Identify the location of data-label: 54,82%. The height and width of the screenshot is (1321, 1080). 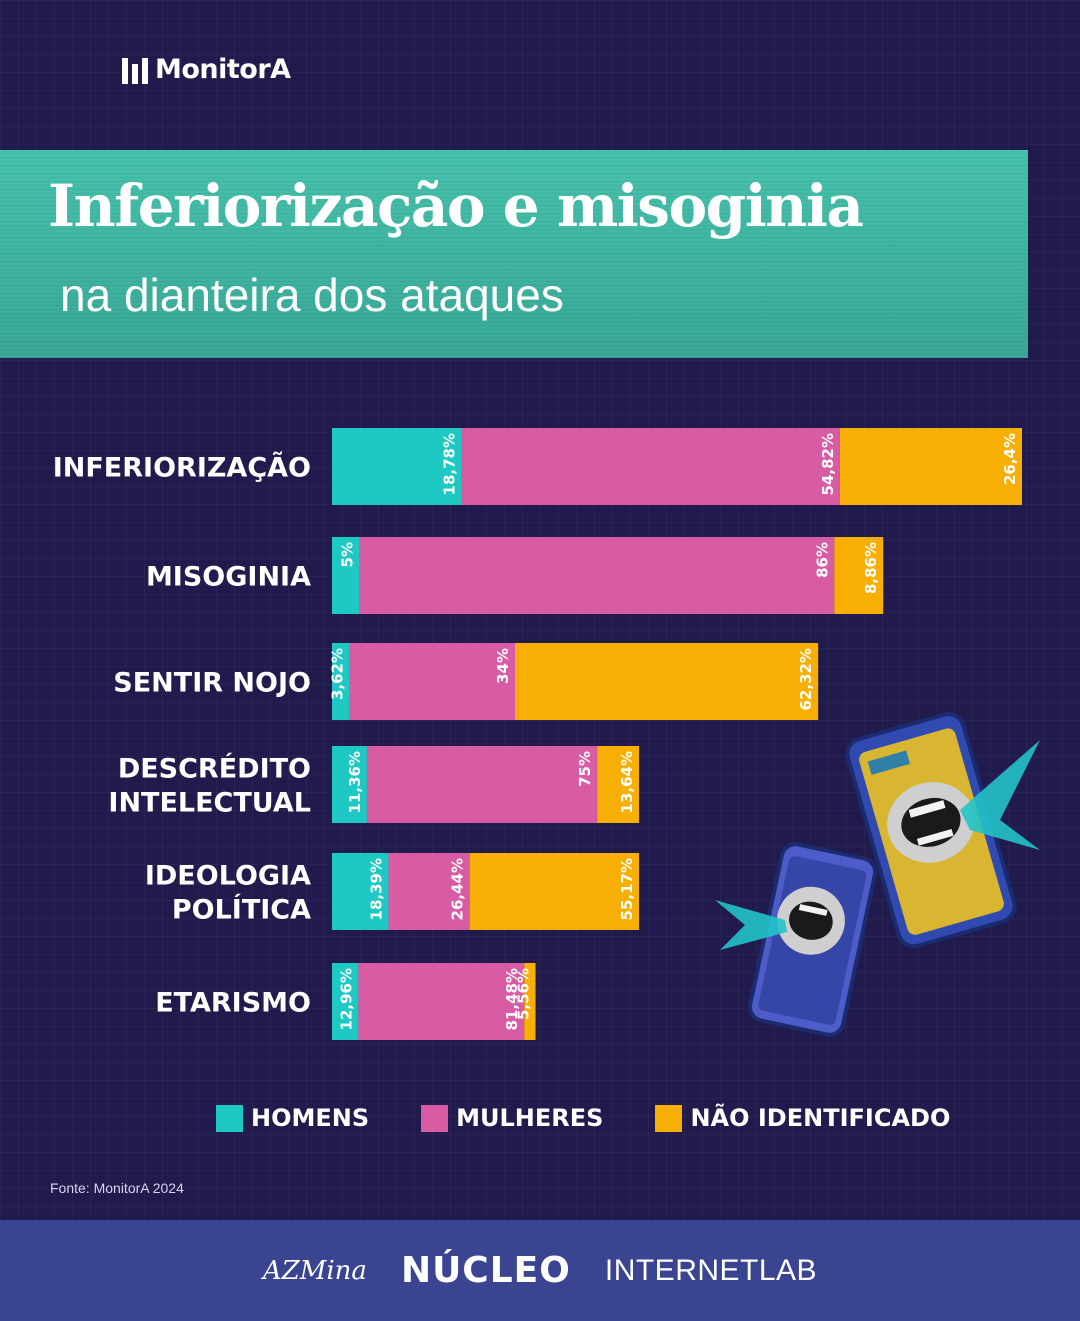
(828, 464).